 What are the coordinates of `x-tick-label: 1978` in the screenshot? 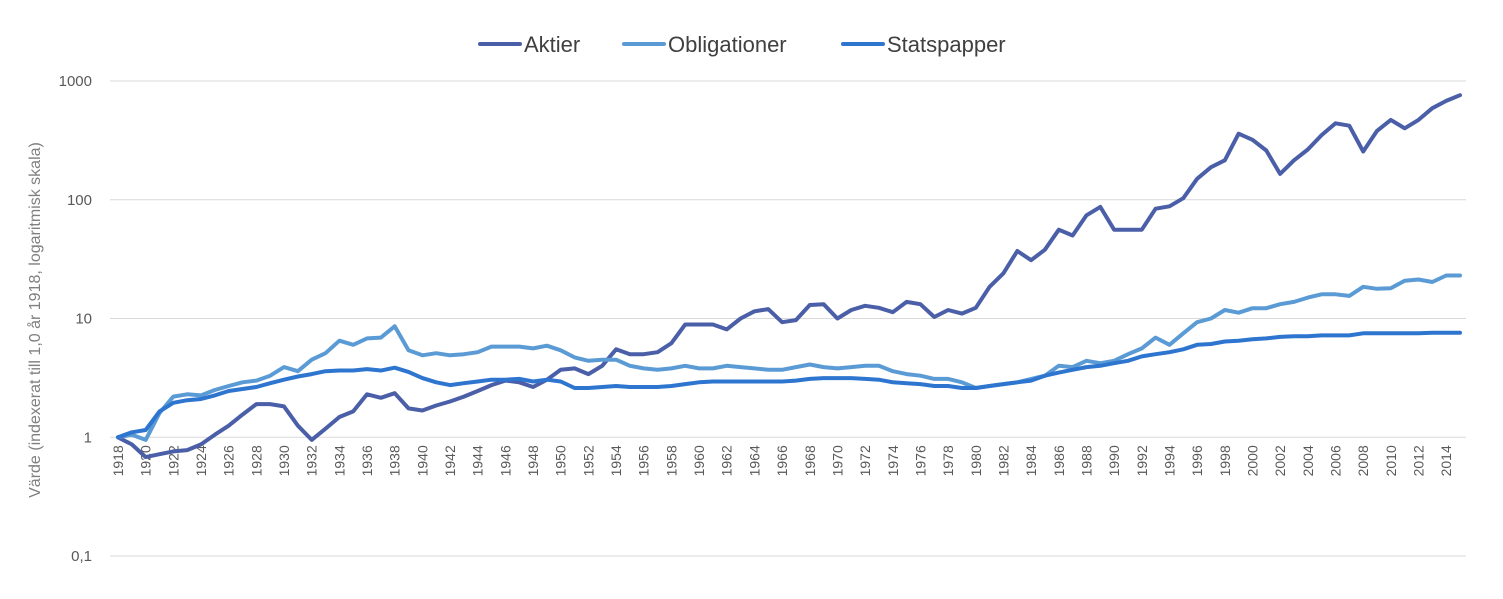 It's located at (948, 460).